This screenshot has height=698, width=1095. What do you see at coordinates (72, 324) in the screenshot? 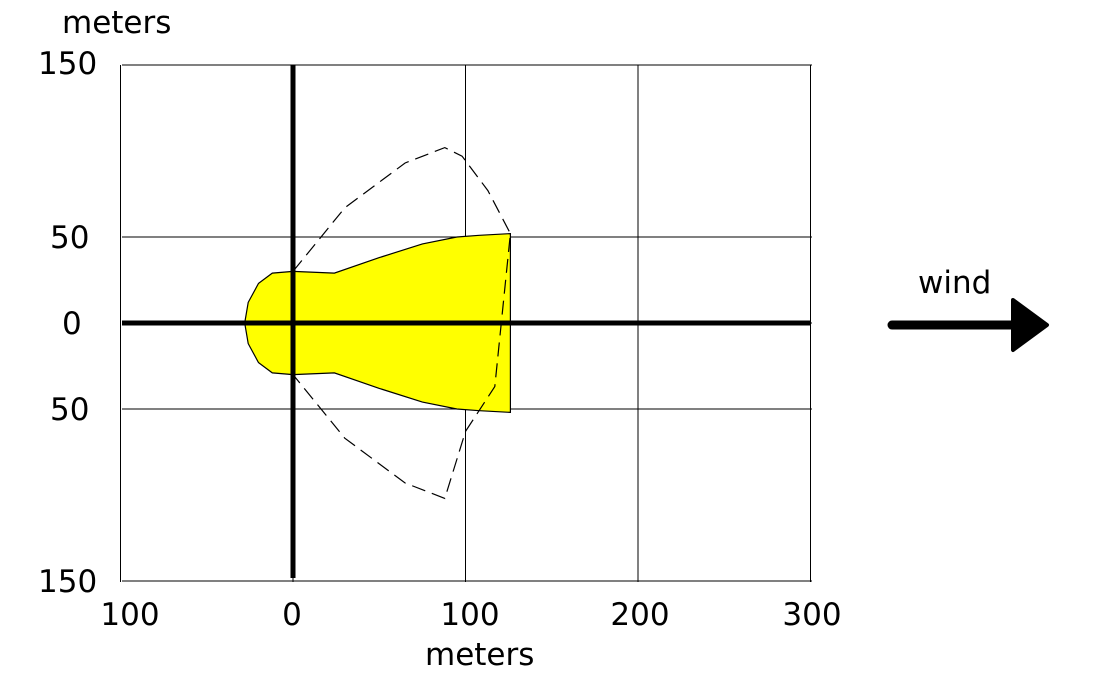
I see `y-tick-label: 0` at bounding box center [72, 324].